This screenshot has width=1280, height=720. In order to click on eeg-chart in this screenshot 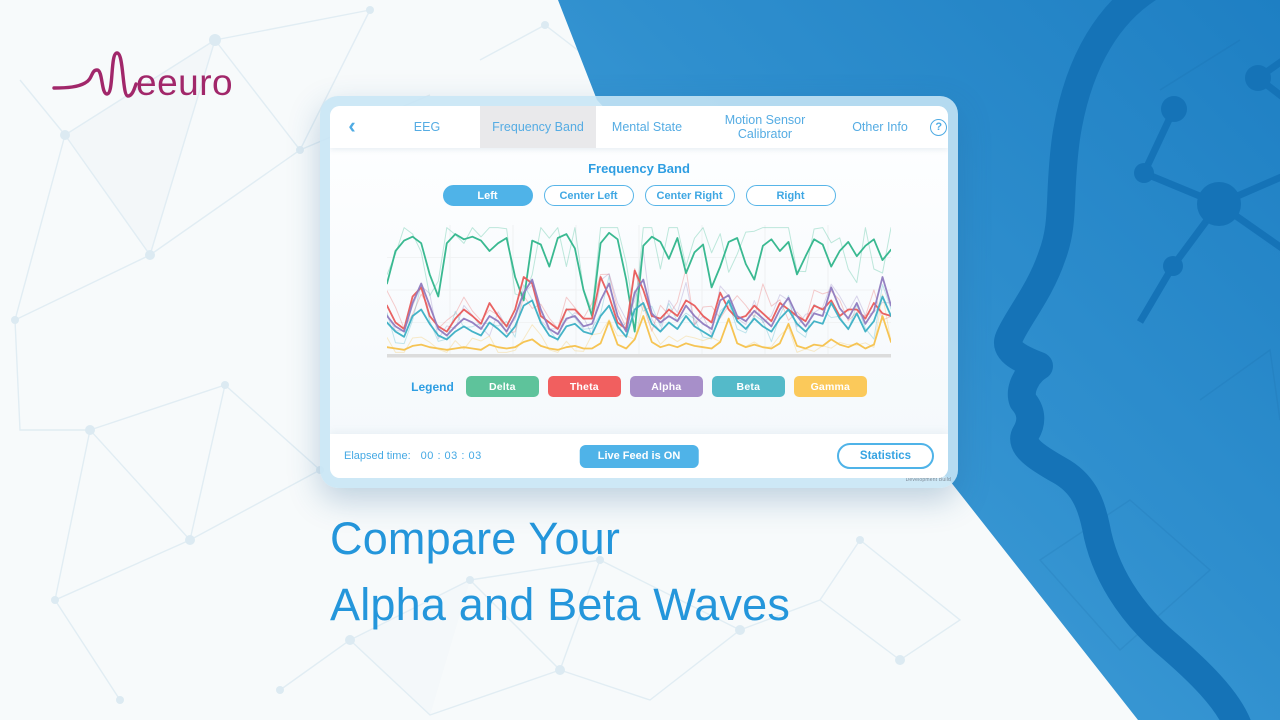, I will do `click(639, 291)`.